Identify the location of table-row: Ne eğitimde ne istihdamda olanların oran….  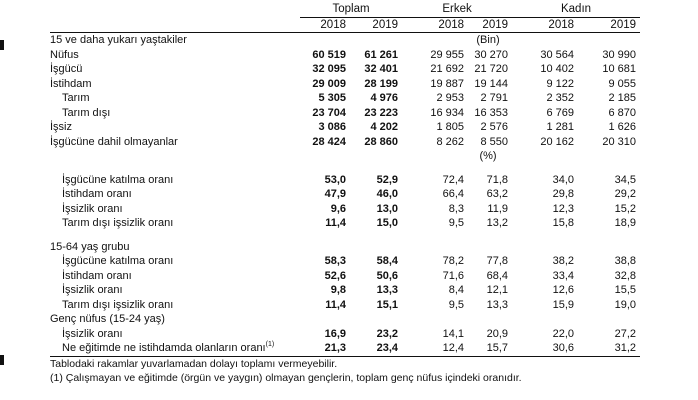
(345, 349).